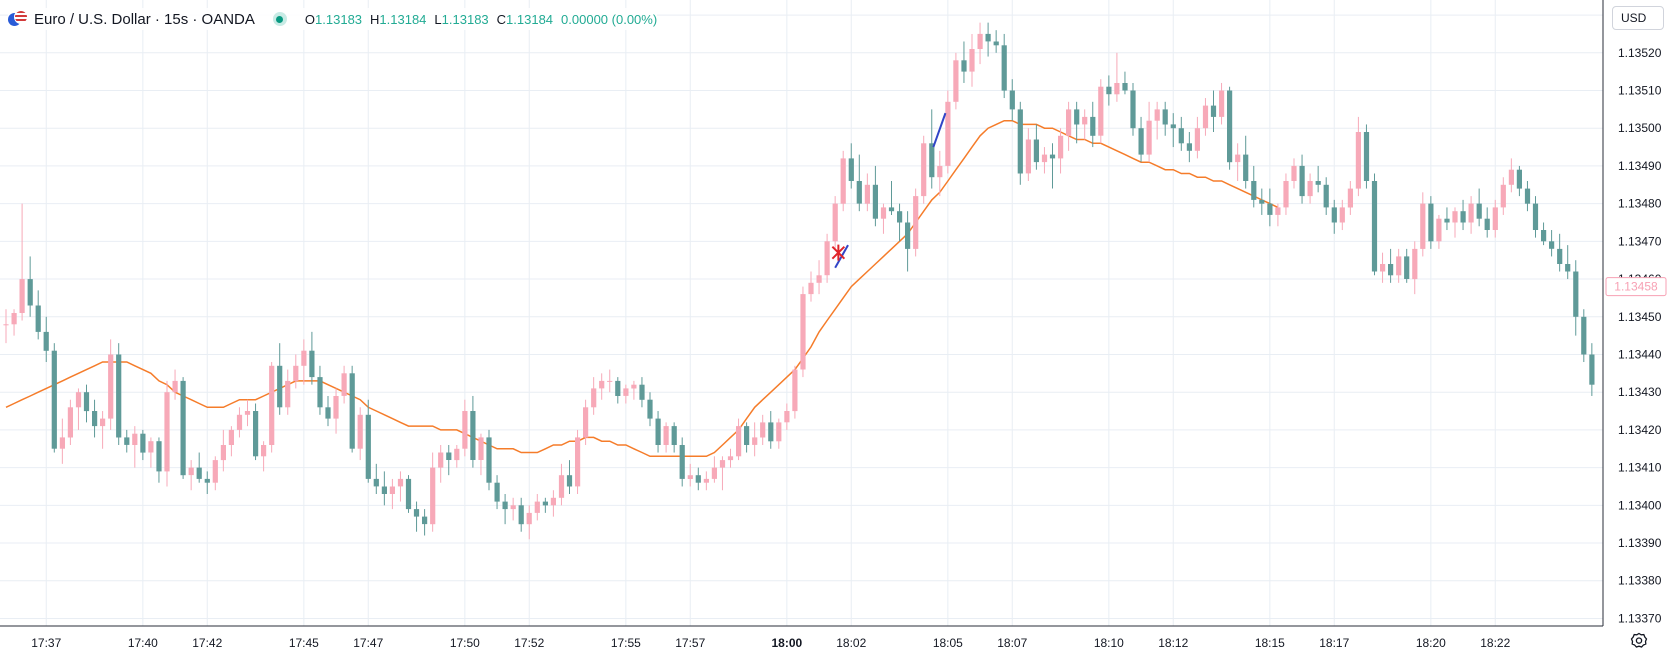  What do you see at coordinates (1638, 18) in the screenshot?
I see `currency-button: USD` at bounding box center [1638, 18].